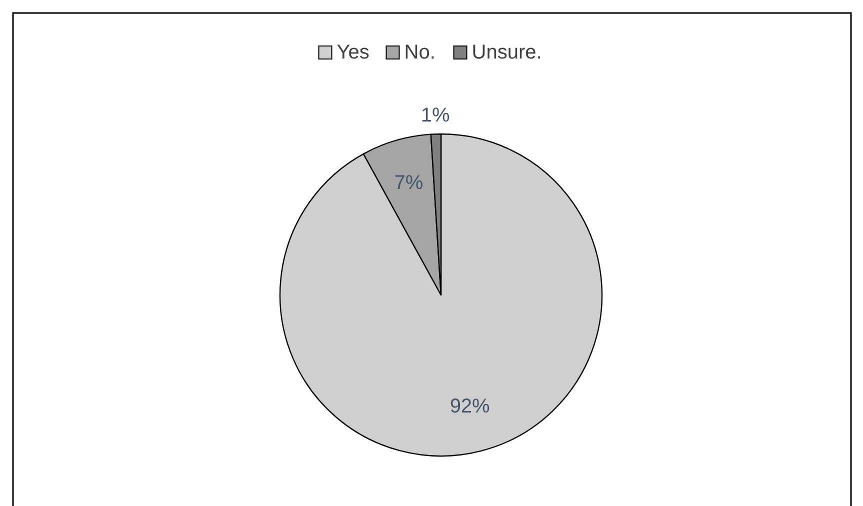  What do you see at coordinates (435, 115) in the screenshot?
I see `data-label: 1%` at bounding box center [435, 115].